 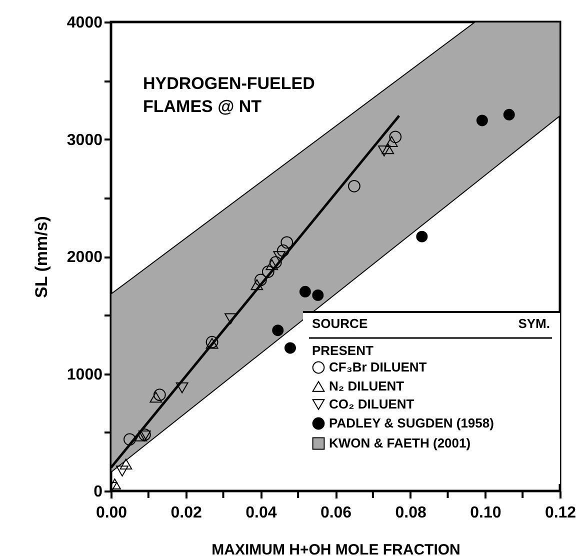 What do you see at coordinates (340, 323) in the screenshot?
I see `legend-title: SOURCE` at bounding box center [340, 323].